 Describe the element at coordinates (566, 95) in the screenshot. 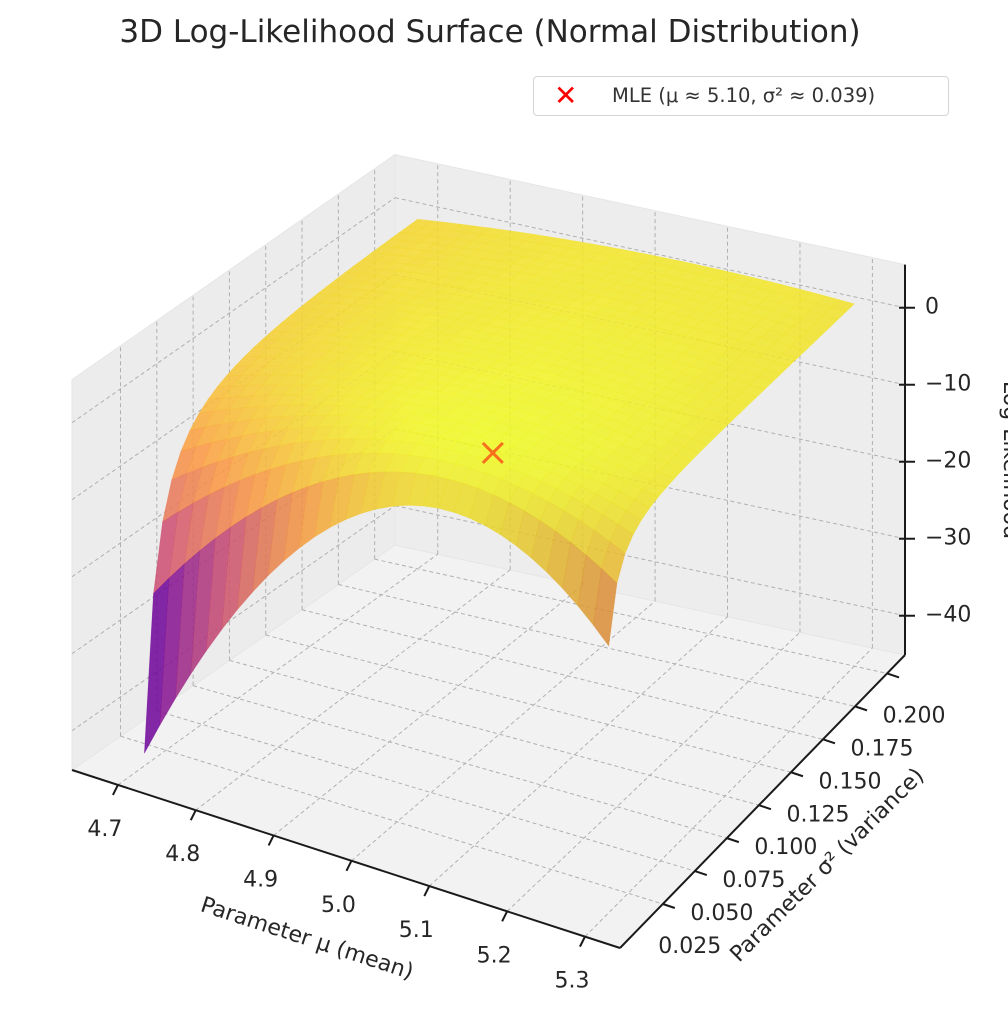

I see `mle-x-marker-icon: ✕` at that location.